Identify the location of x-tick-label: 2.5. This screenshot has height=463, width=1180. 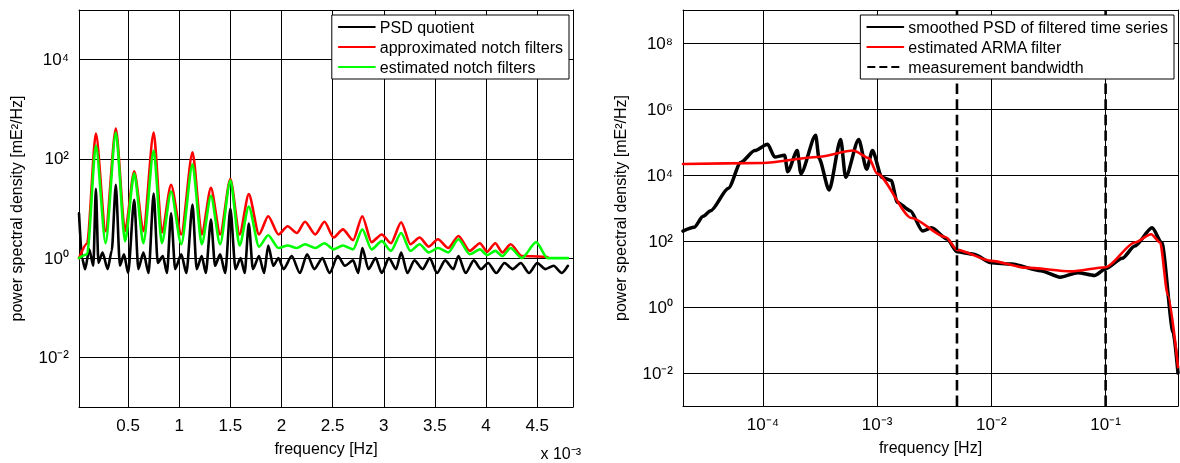
(332, 425).